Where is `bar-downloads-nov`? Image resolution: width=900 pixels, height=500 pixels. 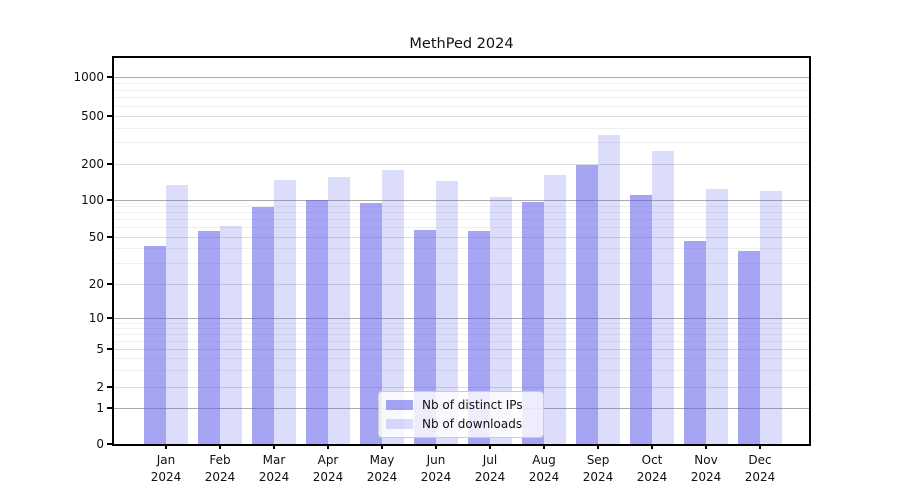
bar-downloads-nov is located at coordinates (717, 316).